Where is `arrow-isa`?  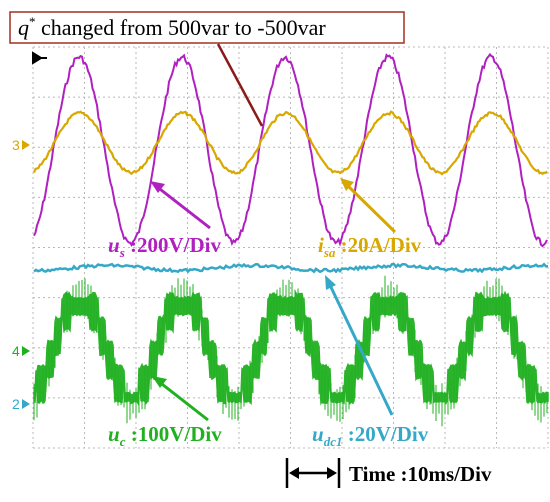 arrow-isa is located at coordinates (370, 208).